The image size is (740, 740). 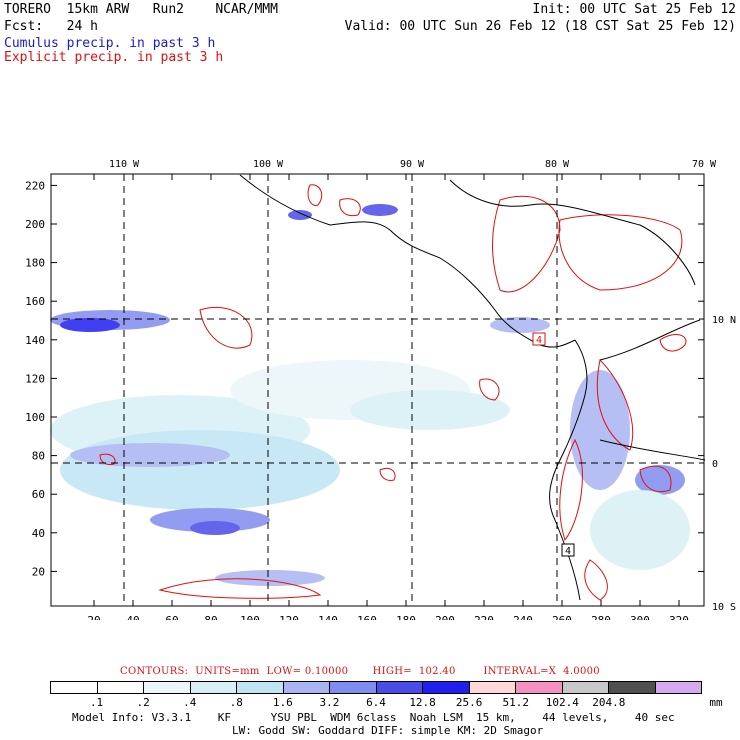 I want to click on y-tick-label: 100, so click(x=35, y=417).